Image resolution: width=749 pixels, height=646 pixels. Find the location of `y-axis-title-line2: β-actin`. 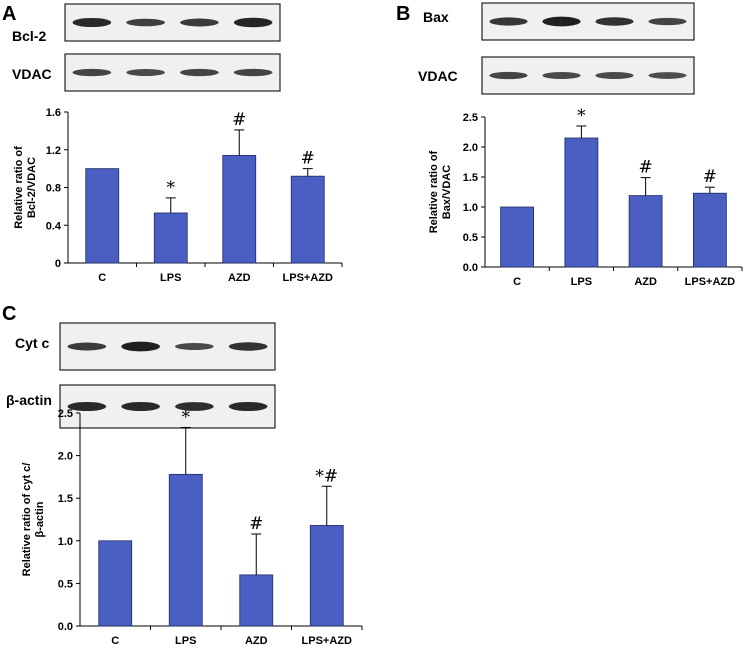

y-axis-title-line2: β-actin is located at coordinates (40, 519).